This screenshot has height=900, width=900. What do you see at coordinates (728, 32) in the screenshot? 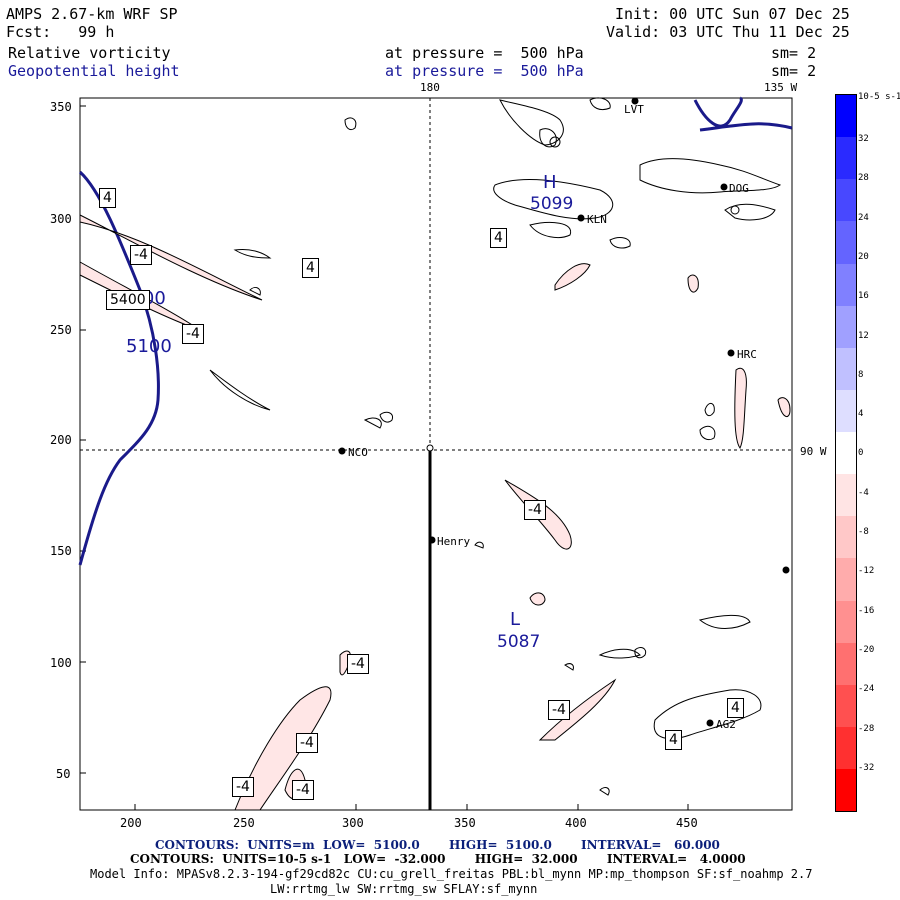
I see `valid-time: Valid: 03 UTC Thu 11 Dec 25` at bounding box center [728, 32].